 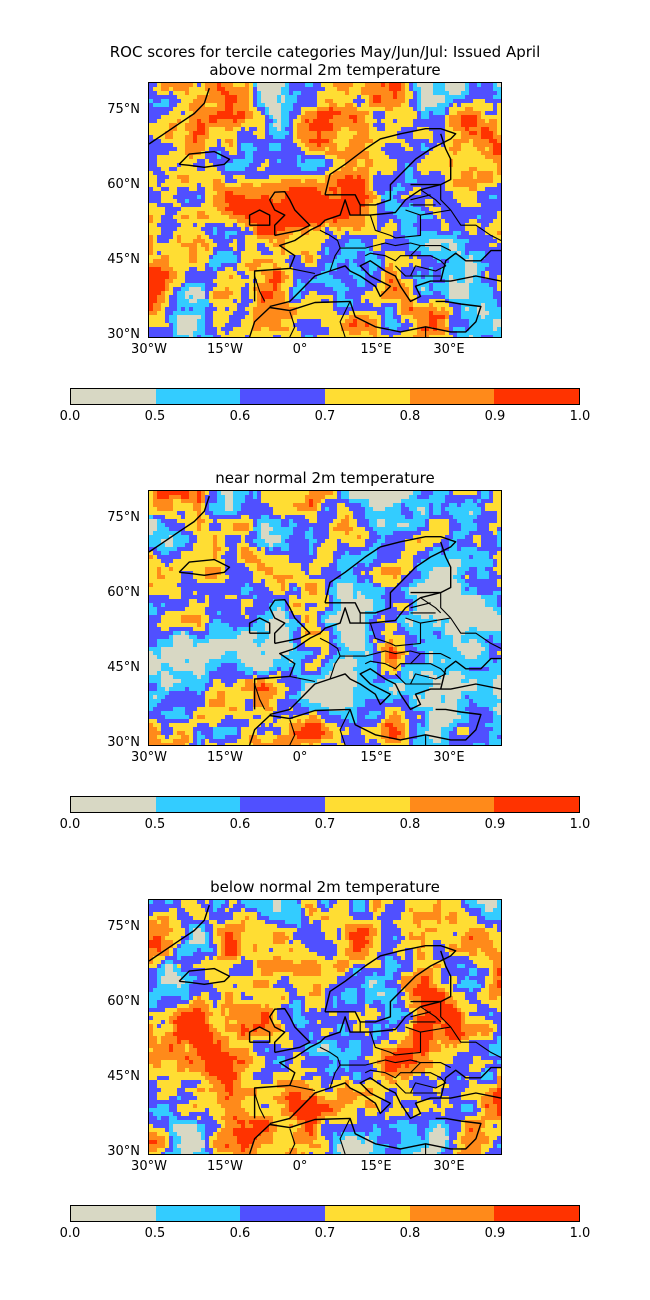 I want to click on panel-subtitle-below: below normal 2m temperature, so click(x=325, y=887).